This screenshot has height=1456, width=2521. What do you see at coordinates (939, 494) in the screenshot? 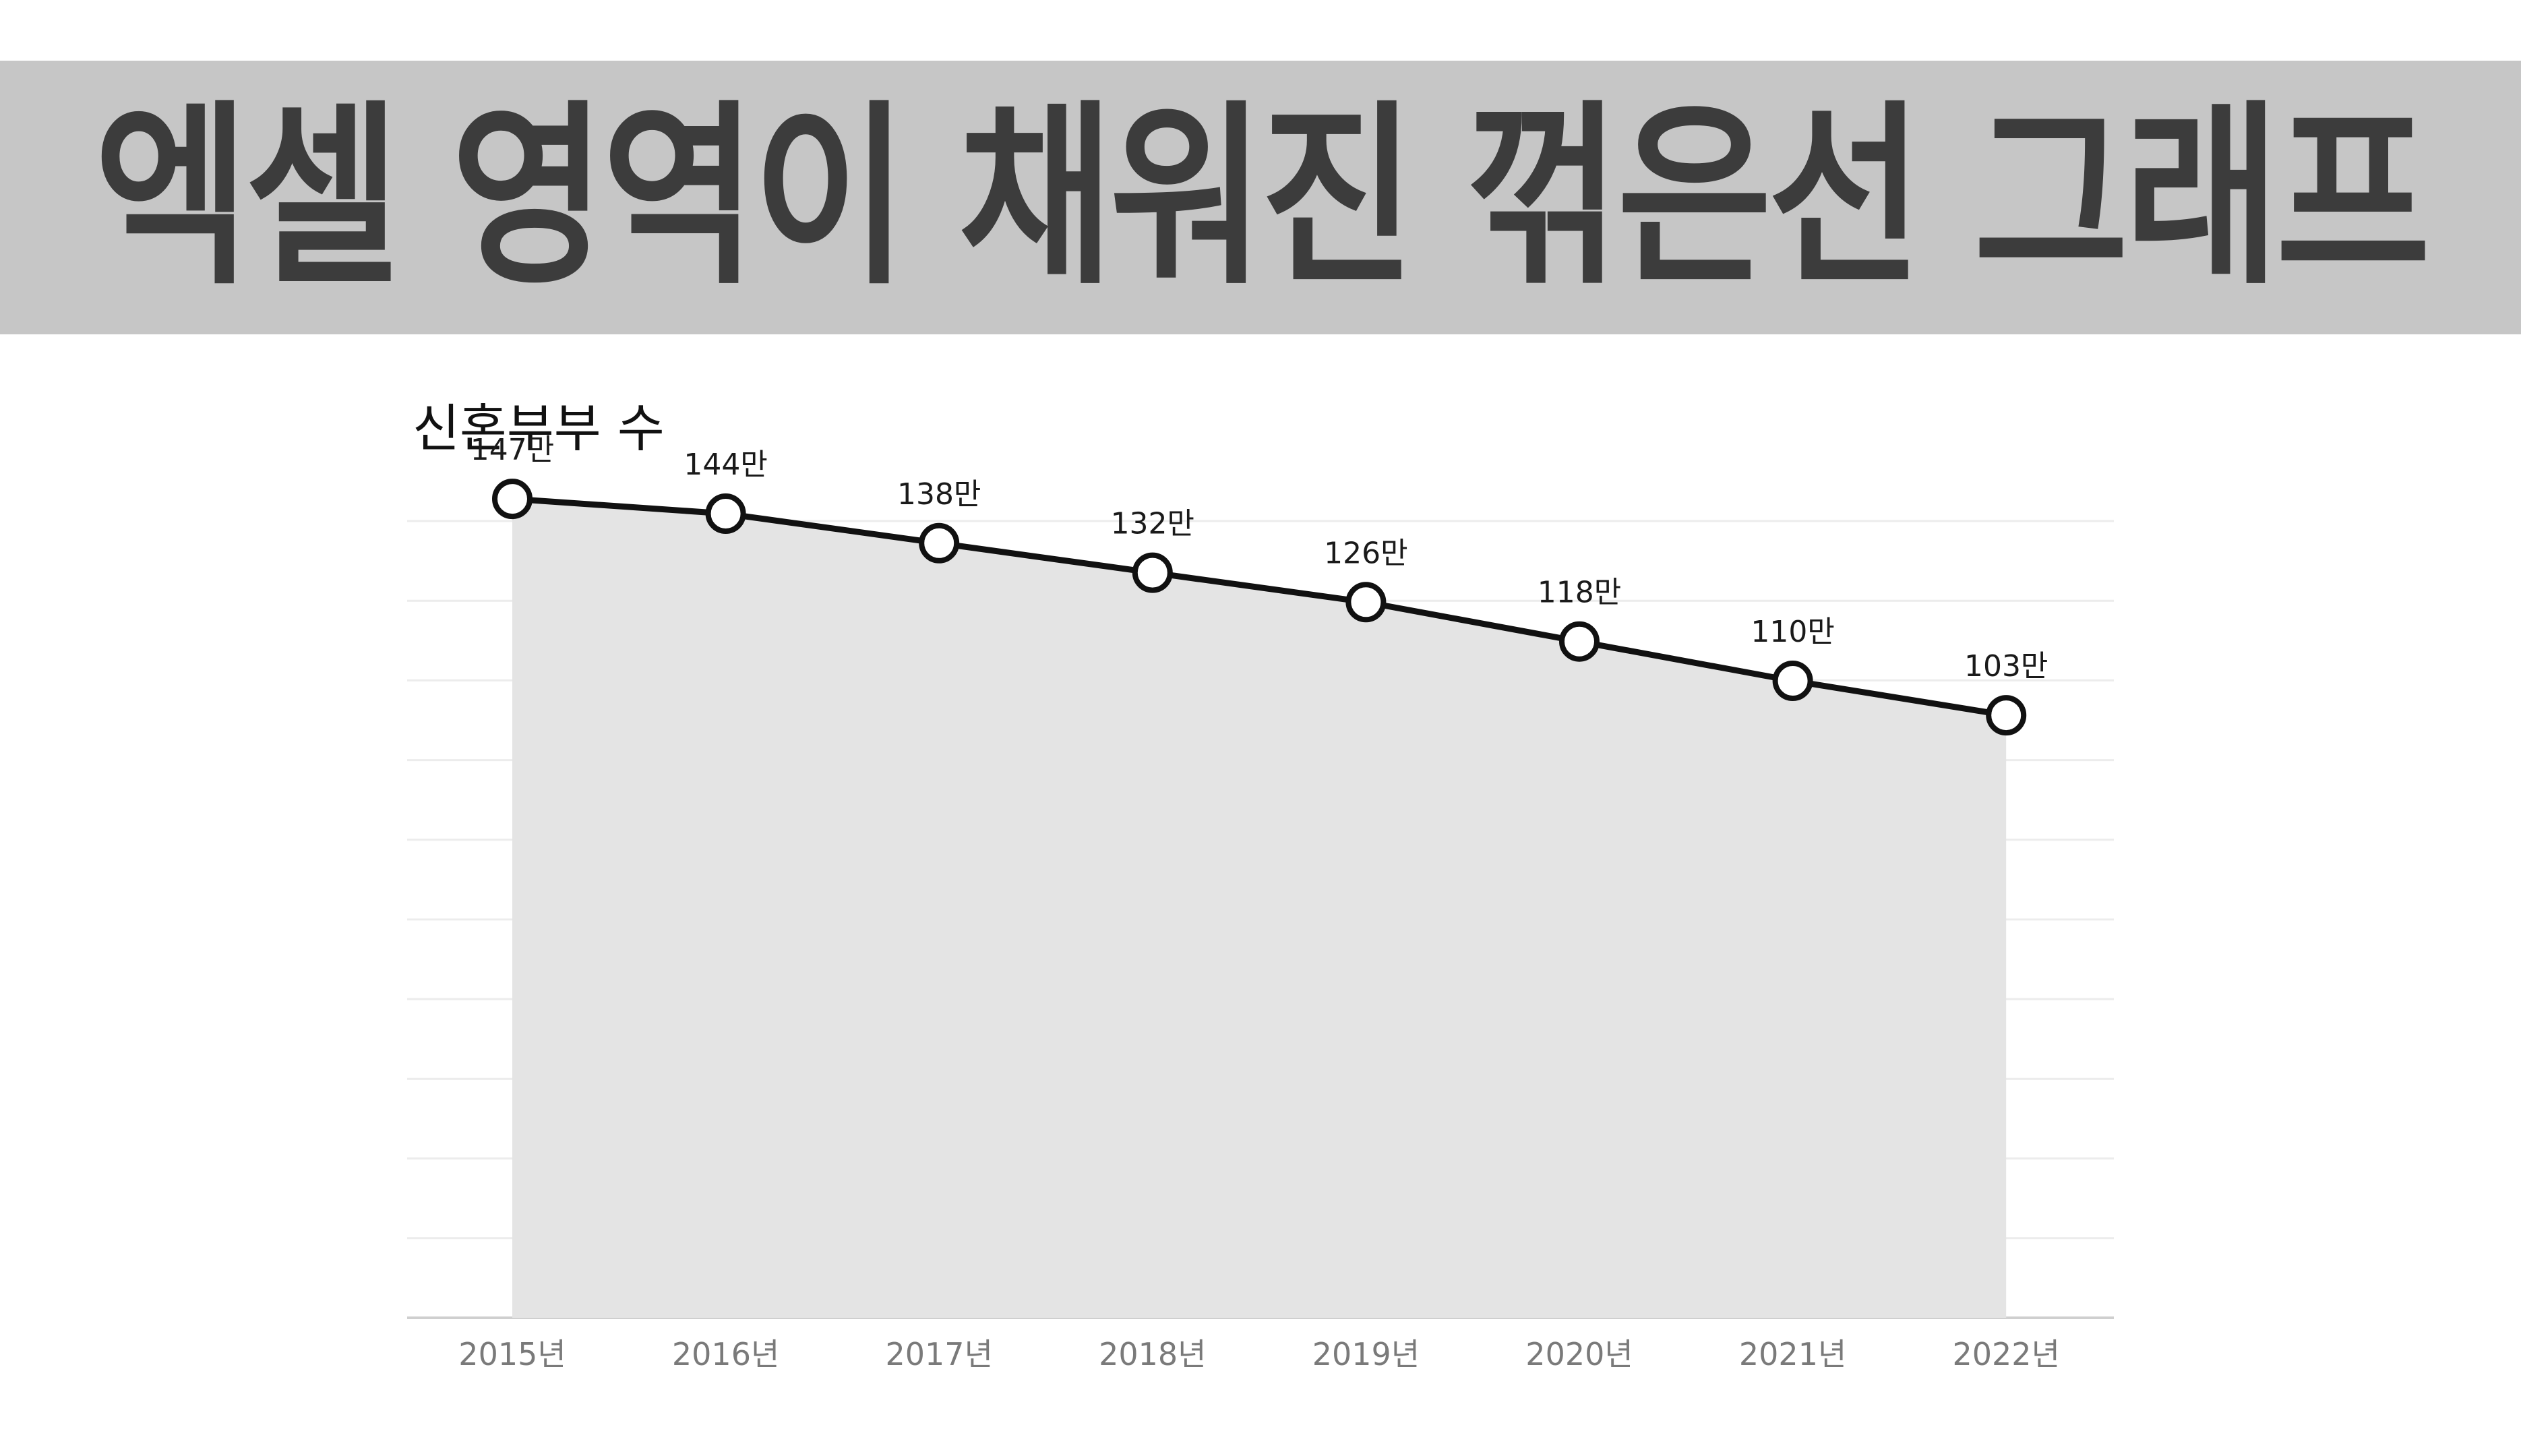
I see `data-label: 138만` at bounding box center [939, 494].